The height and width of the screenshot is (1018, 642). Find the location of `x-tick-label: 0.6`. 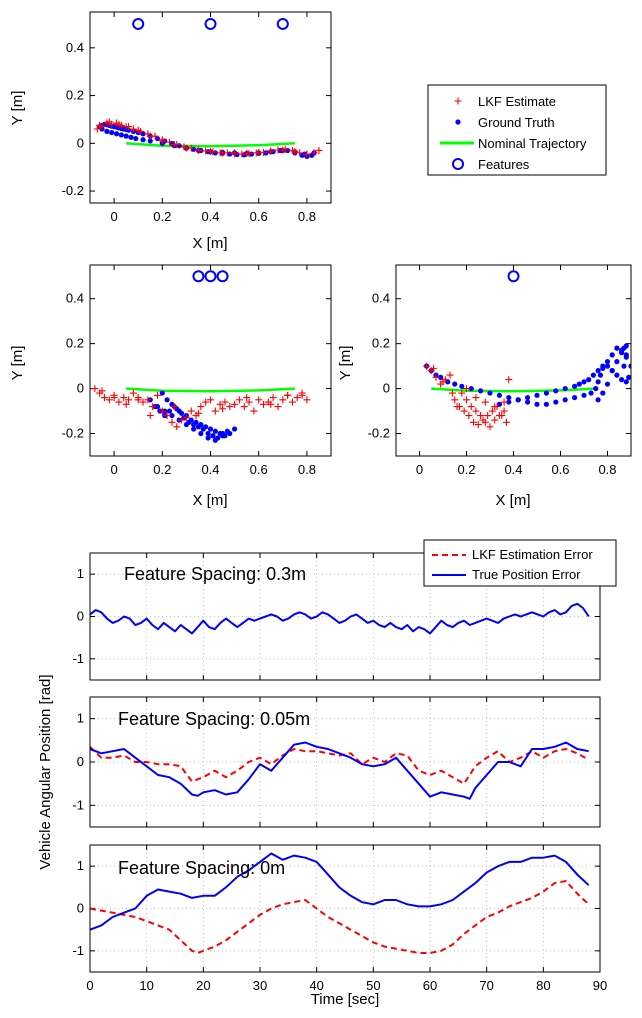

x-tick-label: 0.6 is located at coordinates (259, 469).